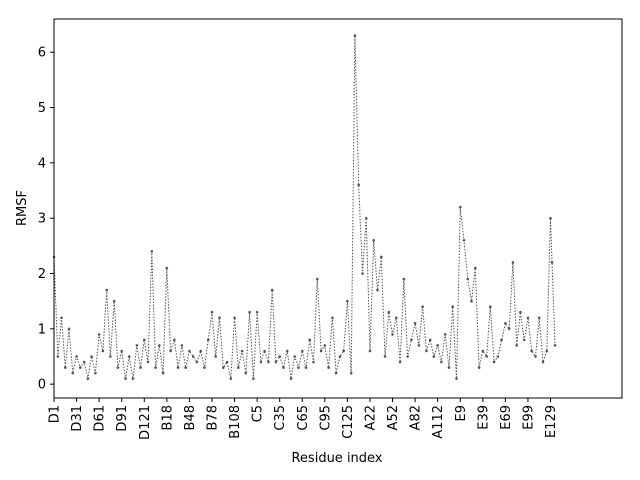 The height and width of the screenshot is (480, 640). What do you see at coordinates (42, 329) in the screenshot?
I see `y-tick-label: 1` at bounding box center [42, 329].